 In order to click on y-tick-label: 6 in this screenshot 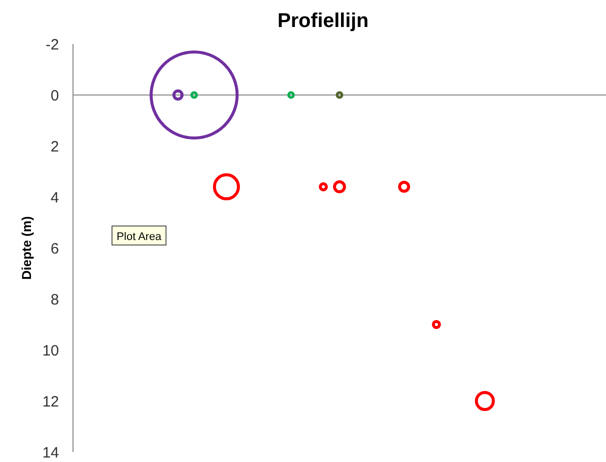, I will do `click(54, 249)`.